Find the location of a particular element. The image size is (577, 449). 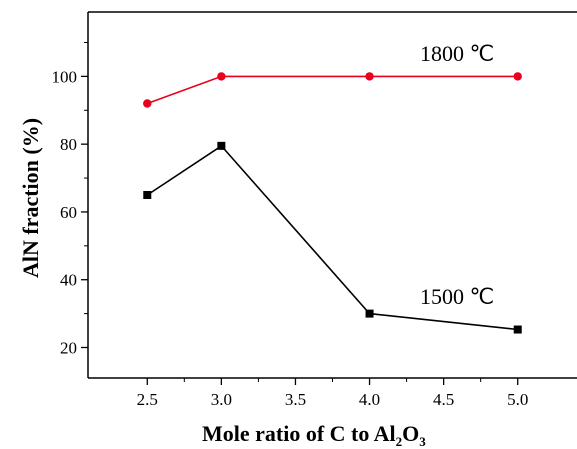

y-tick-label: 100 is located at coordinates (65, 76).